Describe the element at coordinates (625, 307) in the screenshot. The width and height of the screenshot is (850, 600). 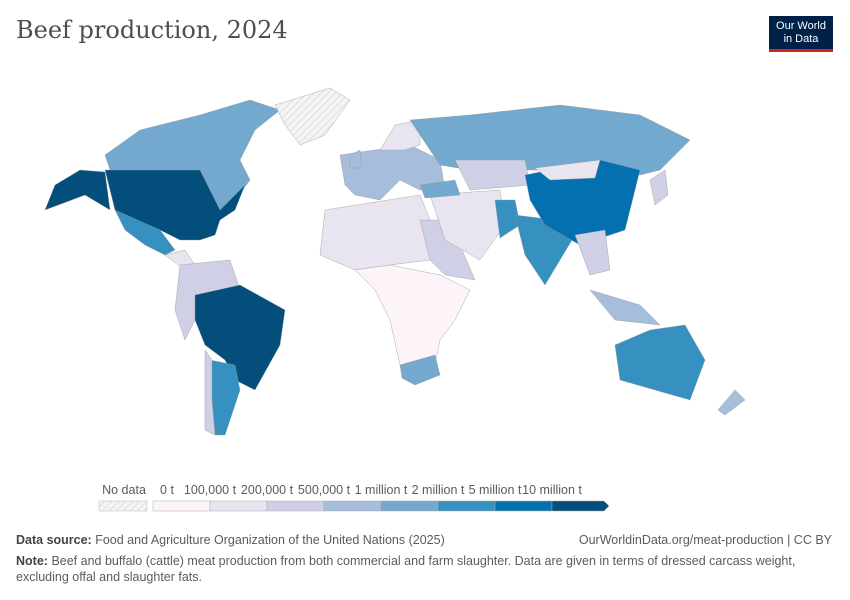
I see `country-indonesia` at that location.